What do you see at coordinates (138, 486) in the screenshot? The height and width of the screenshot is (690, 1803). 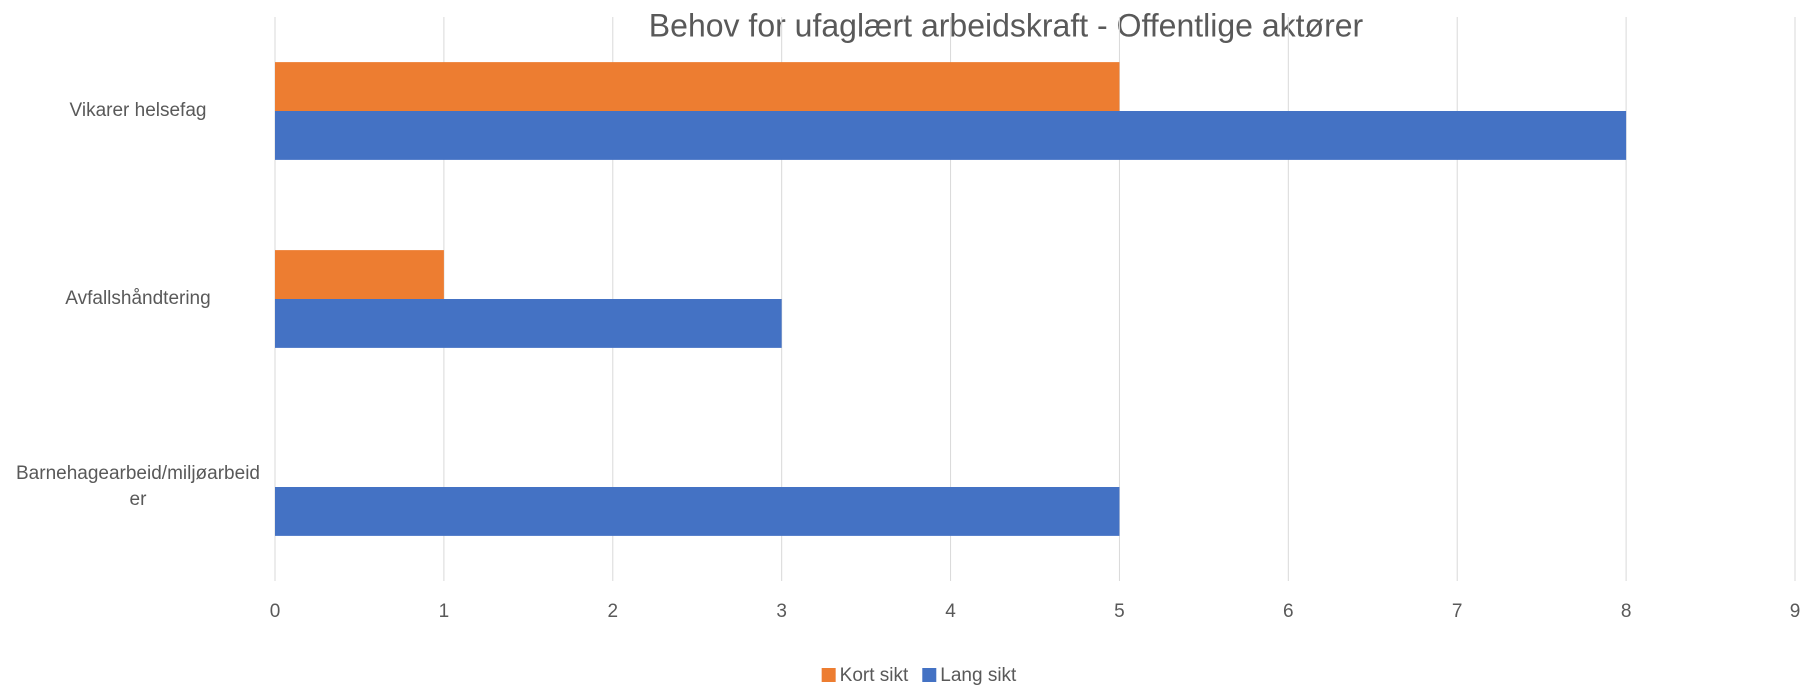 I see `y-tick-label: Barnehagearbeid/miljøarbeider` at bounding box center [138, 486].